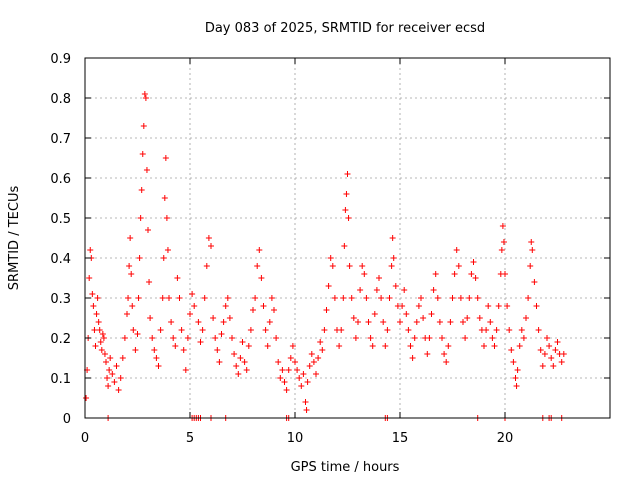 This screenshot has width=640, height=480. I want to click on x-tick-label: 10, so click(295, 438).